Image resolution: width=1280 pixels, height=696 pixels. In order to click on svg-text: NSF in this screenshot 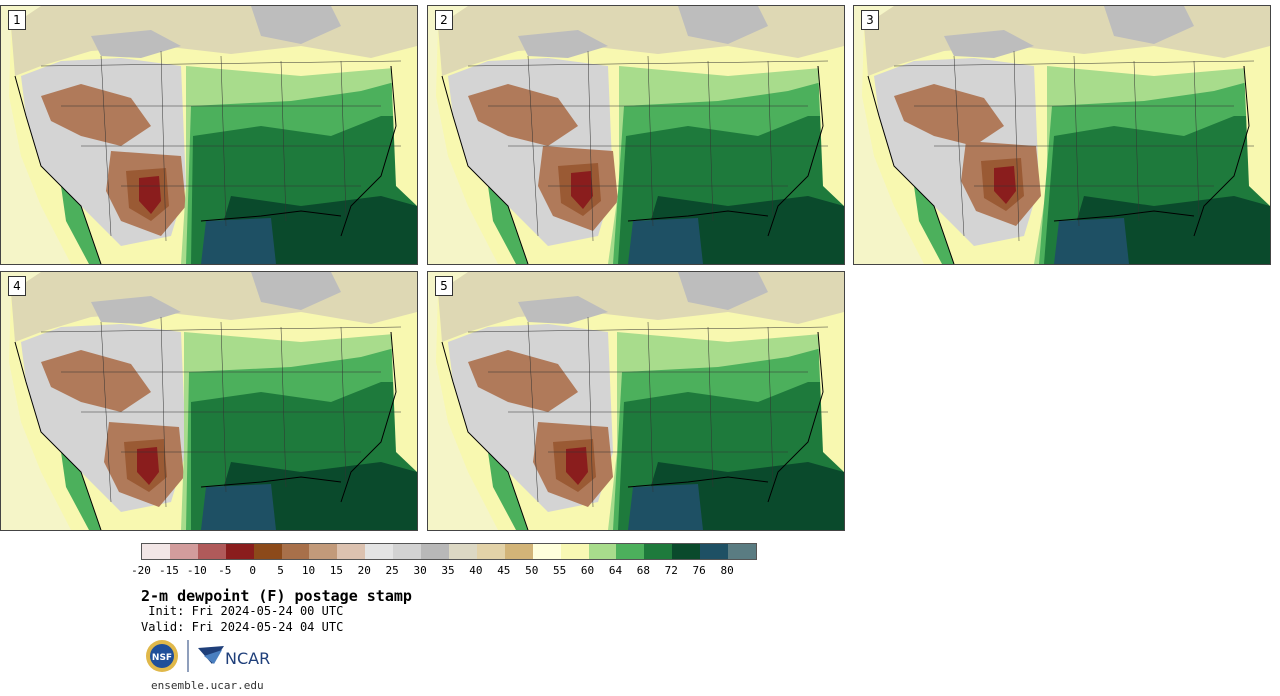, I will do `click(162, 658)`.